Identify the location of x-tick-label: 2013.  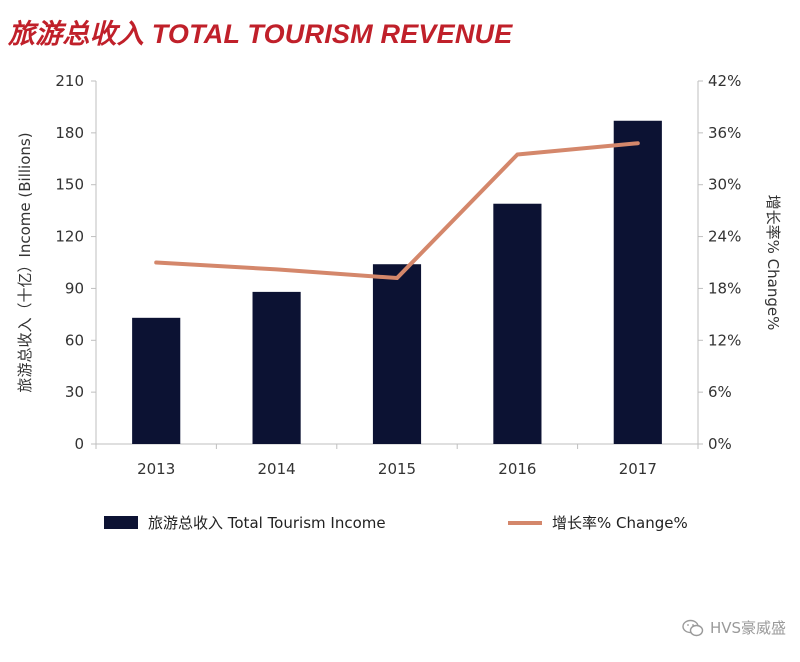
(156, 469).